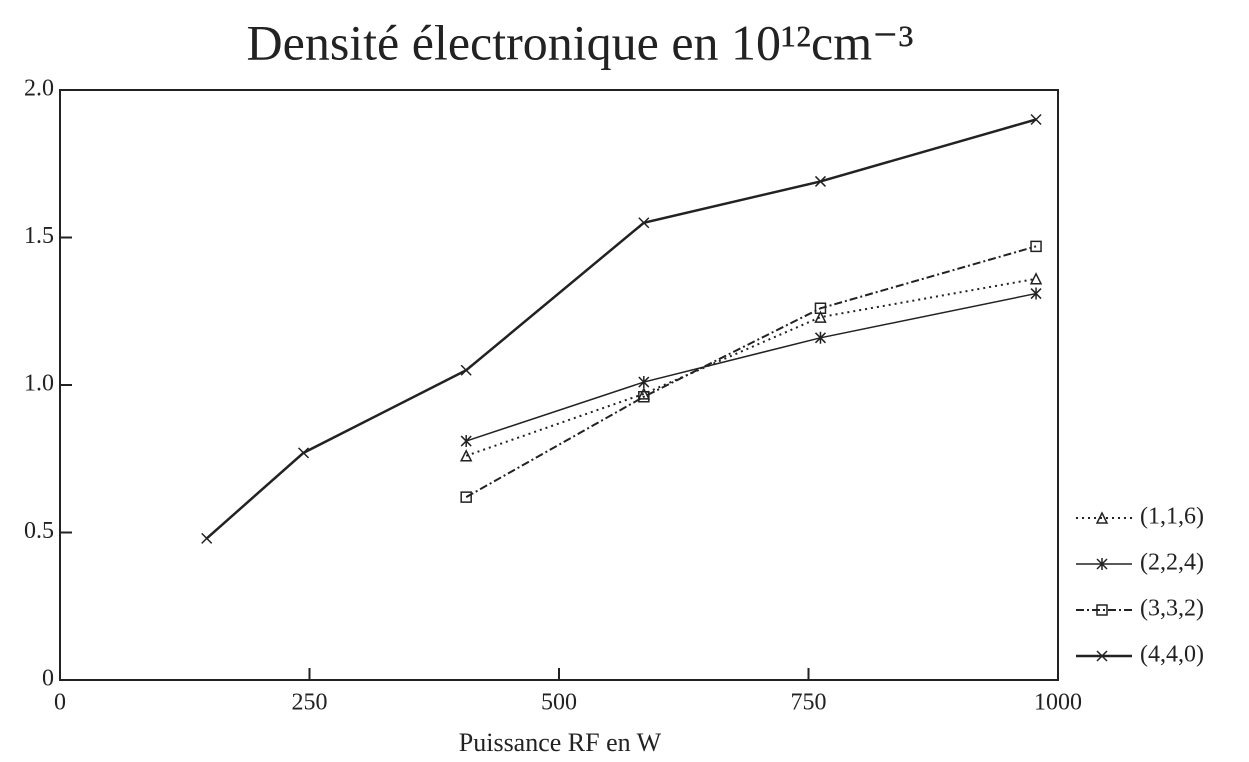 Image resolution: width=1249 pixels, height=762 pixels. What do you see at coordinates (60, 703) in the screenshot?
I see `x-tick-label: 0` at bounding box center [60, 703].